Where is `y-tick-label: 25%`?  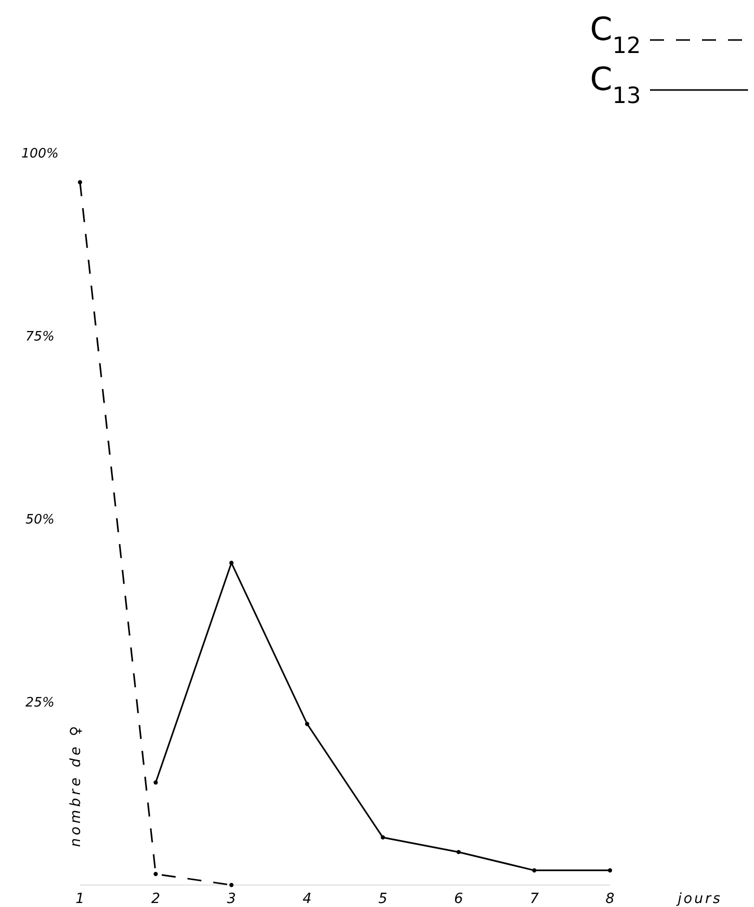 y-tick-label: 25% is located at coordinates (40, 703).